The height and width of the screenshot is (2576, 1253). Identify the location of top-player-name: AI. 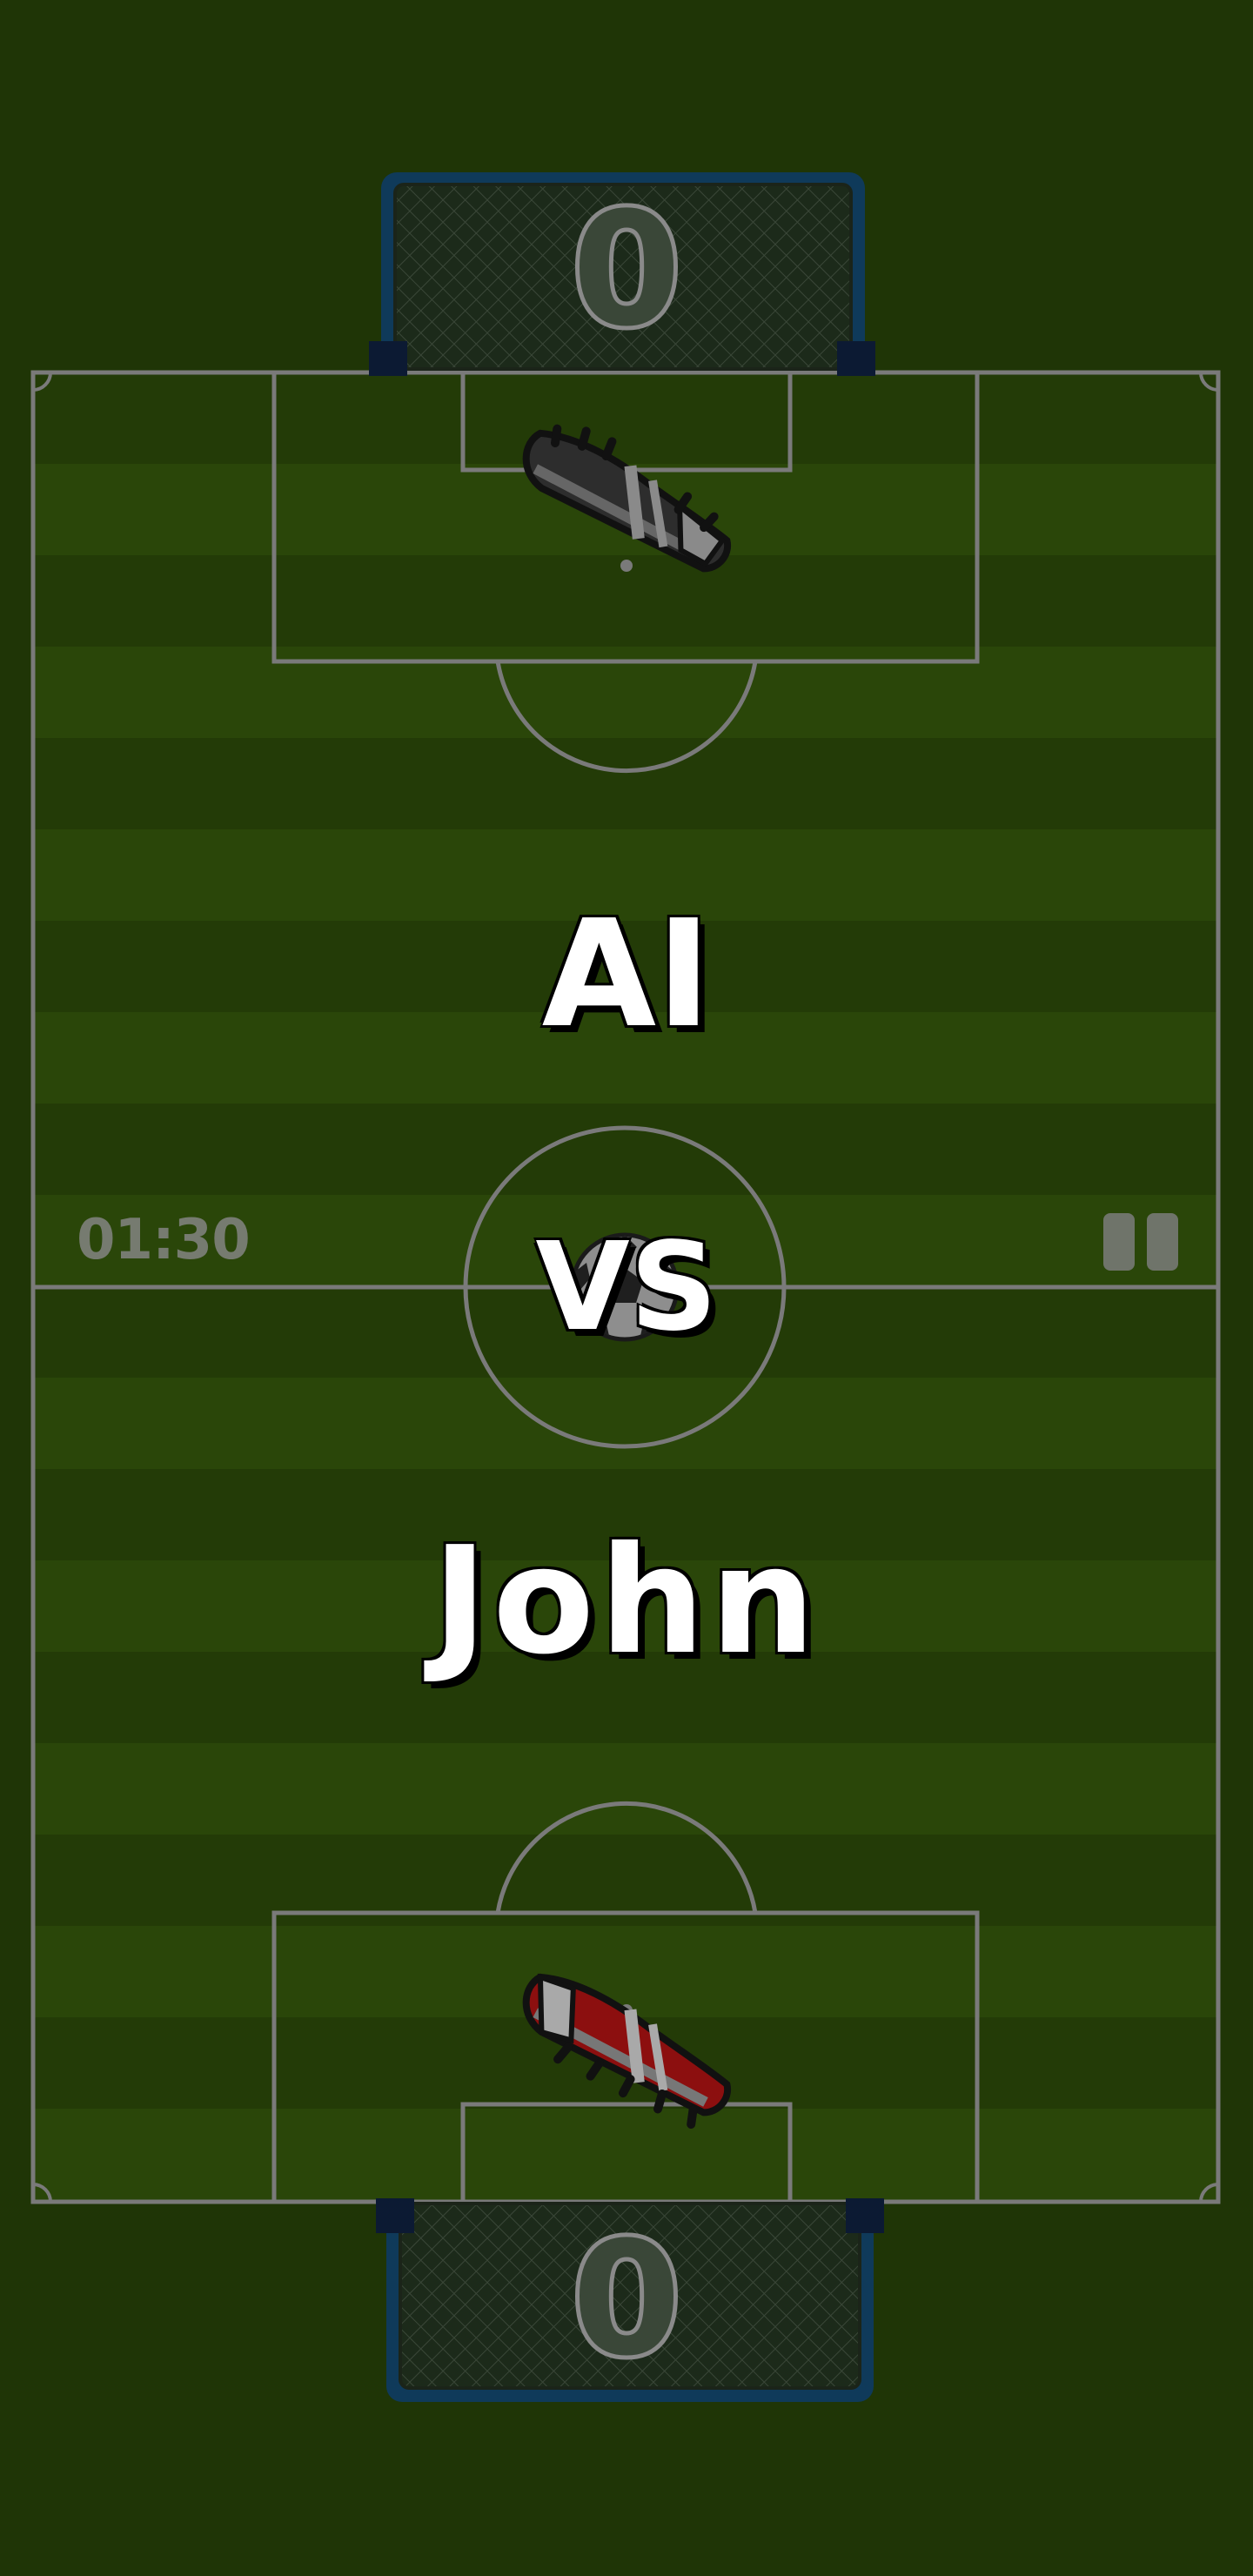
(626, 975).